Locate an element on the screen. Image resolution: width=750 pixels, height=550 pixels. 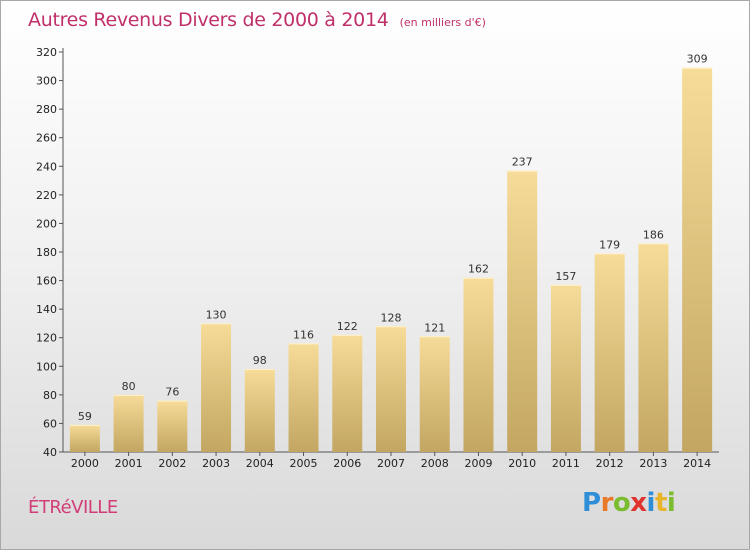
y-tick-label: 100 is located at coordinates (46, 366).